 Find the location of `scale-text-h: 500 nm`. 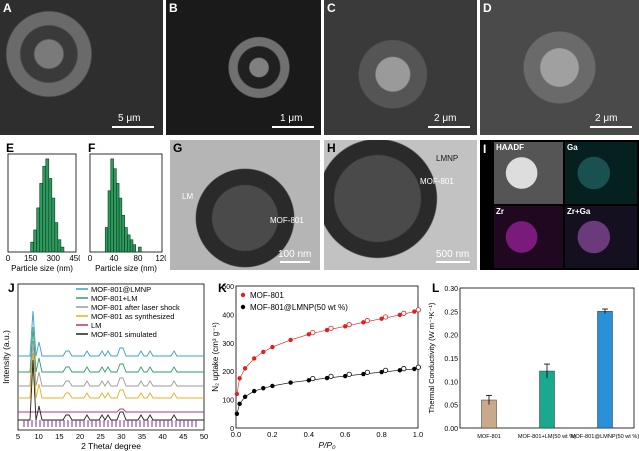

scale-text-h: 500 nm is located at coordinates (453, 254).